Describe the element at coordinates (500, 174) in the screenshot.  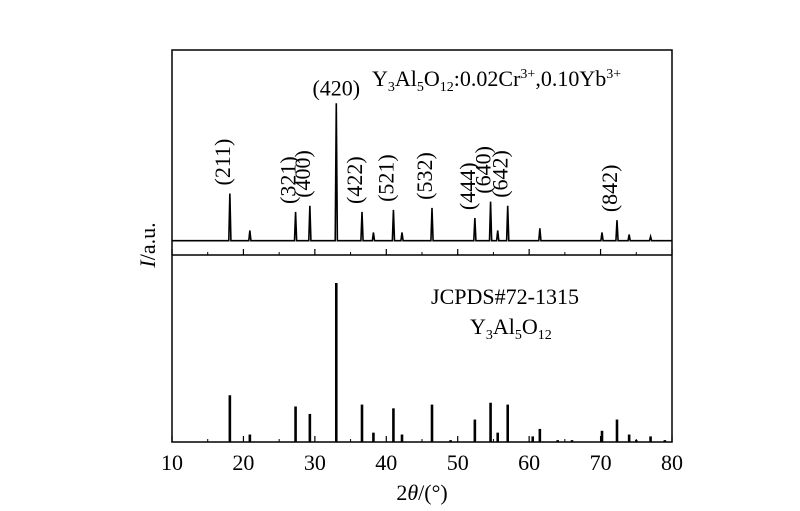
I see `peak-label: (642)` at that location.